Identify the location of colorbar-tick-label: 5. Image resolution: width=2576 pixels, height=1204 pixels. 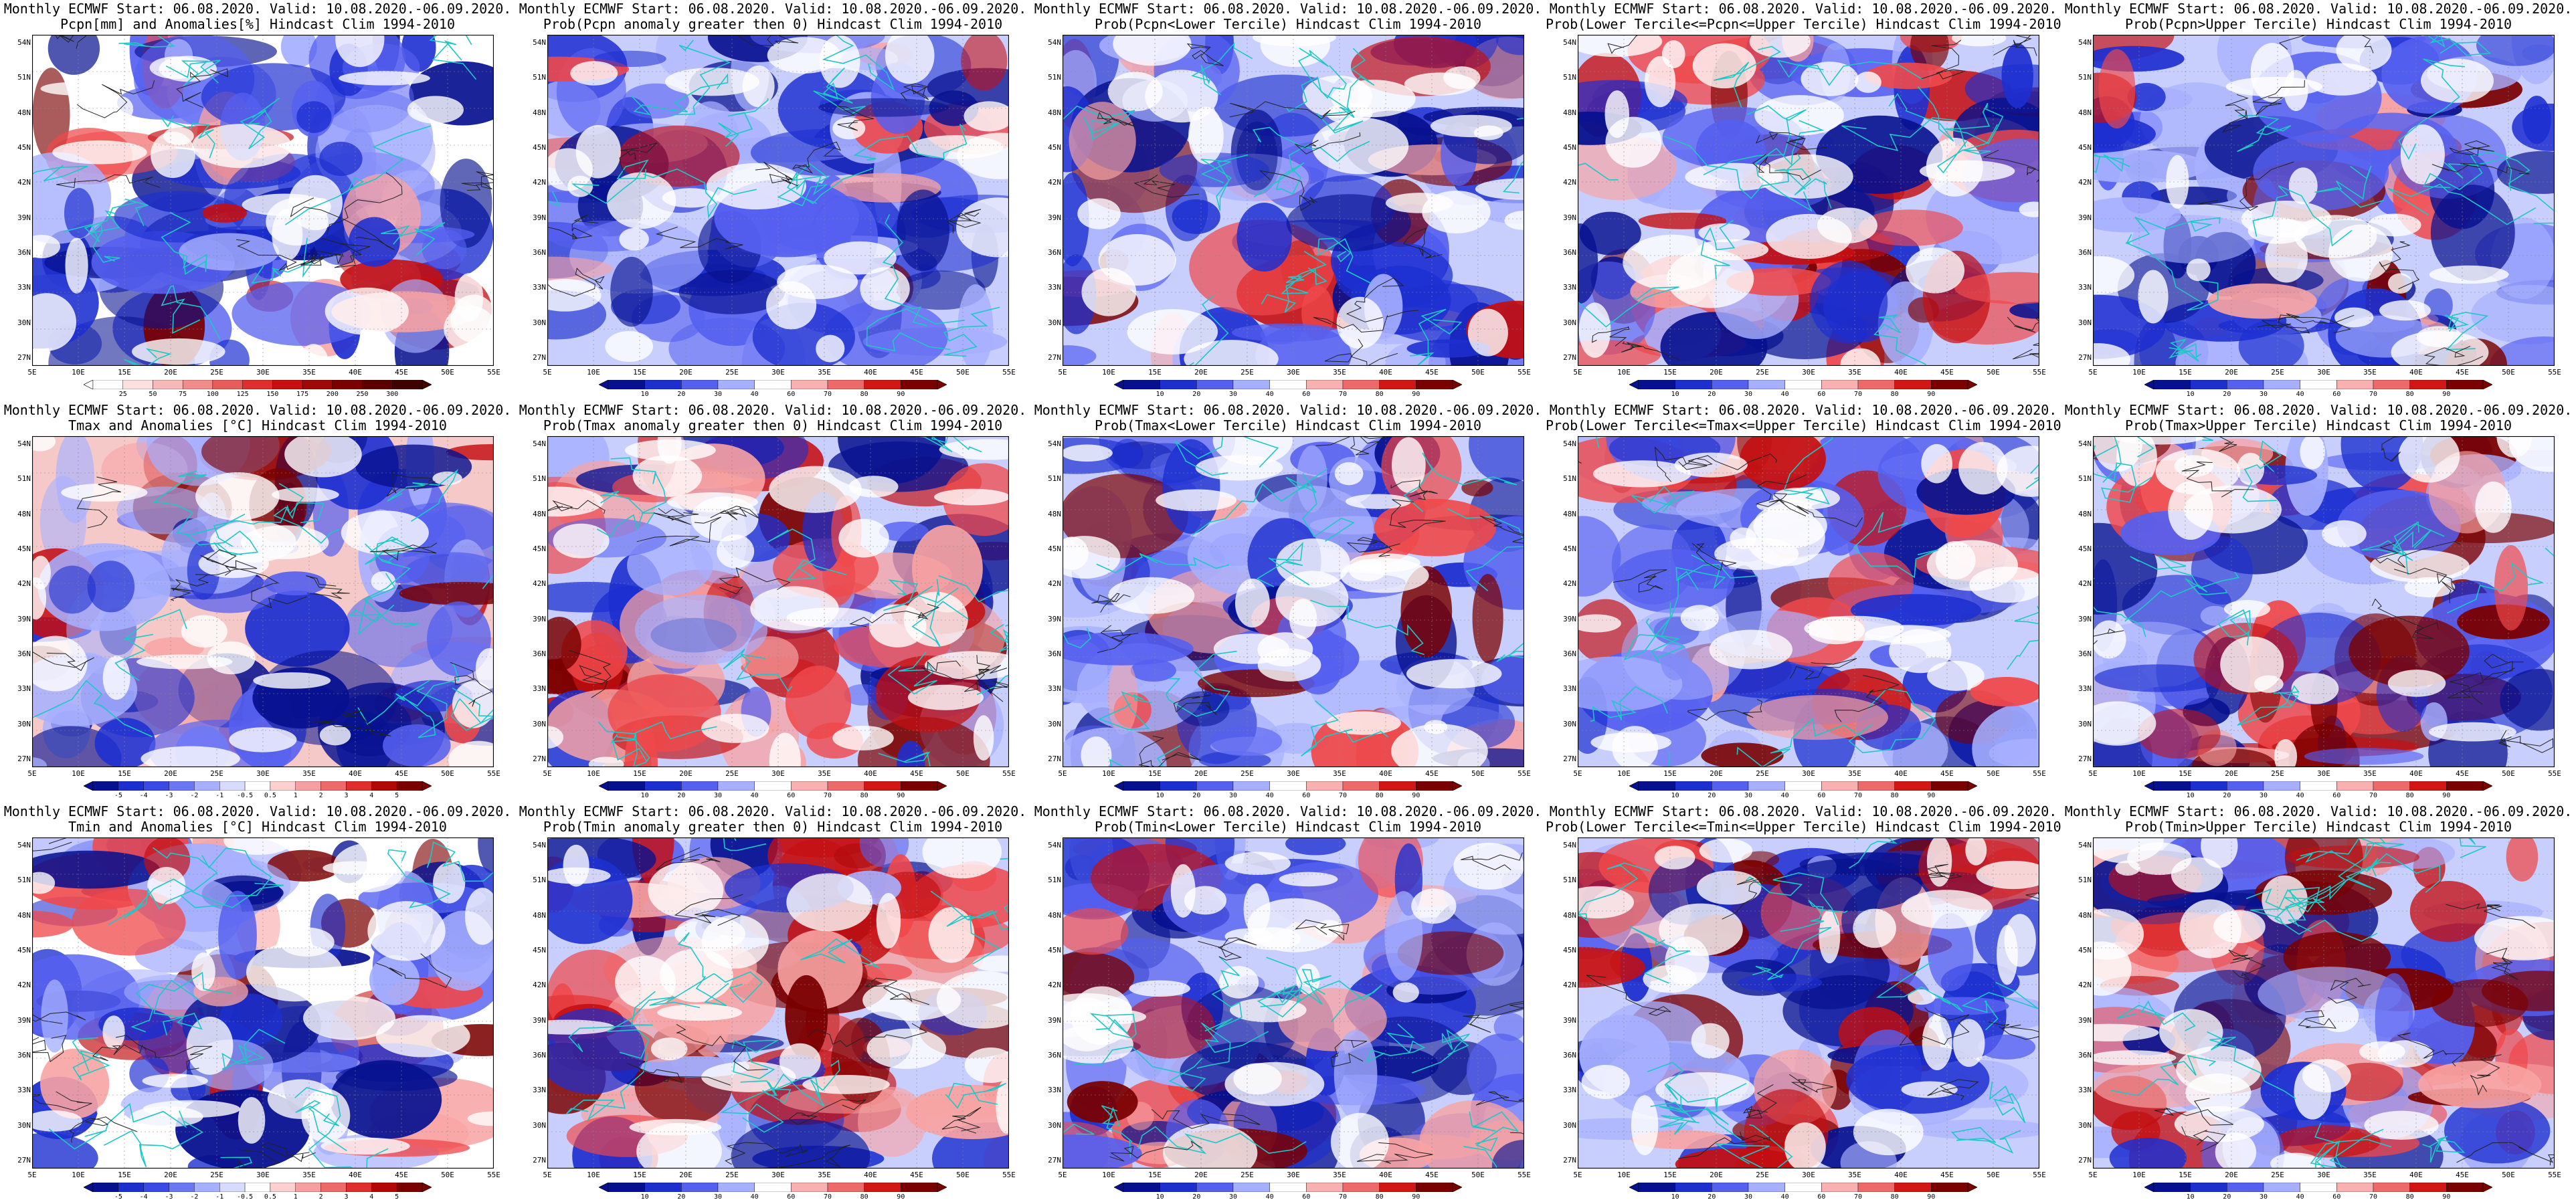
(397, 795).